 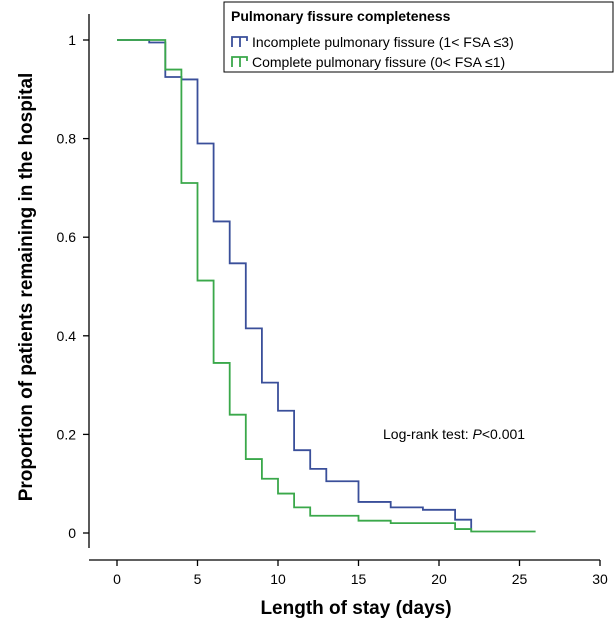 What do you see at coordinates (478, 434) in the screenshot?
I see `annotation-p: P` at bounding box center [478, 434].